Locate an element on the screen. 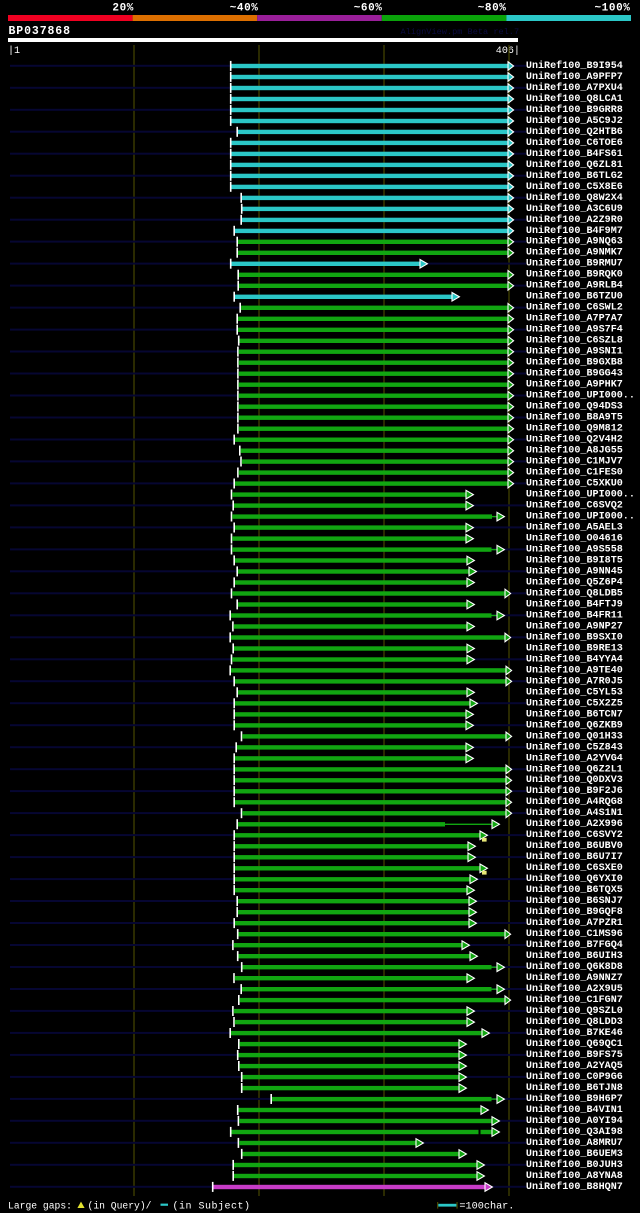 The width and height of the screenshot is (640, 1213). svg-text: UniRef100_A9NNZ7 is located at coordinates (574, 978).